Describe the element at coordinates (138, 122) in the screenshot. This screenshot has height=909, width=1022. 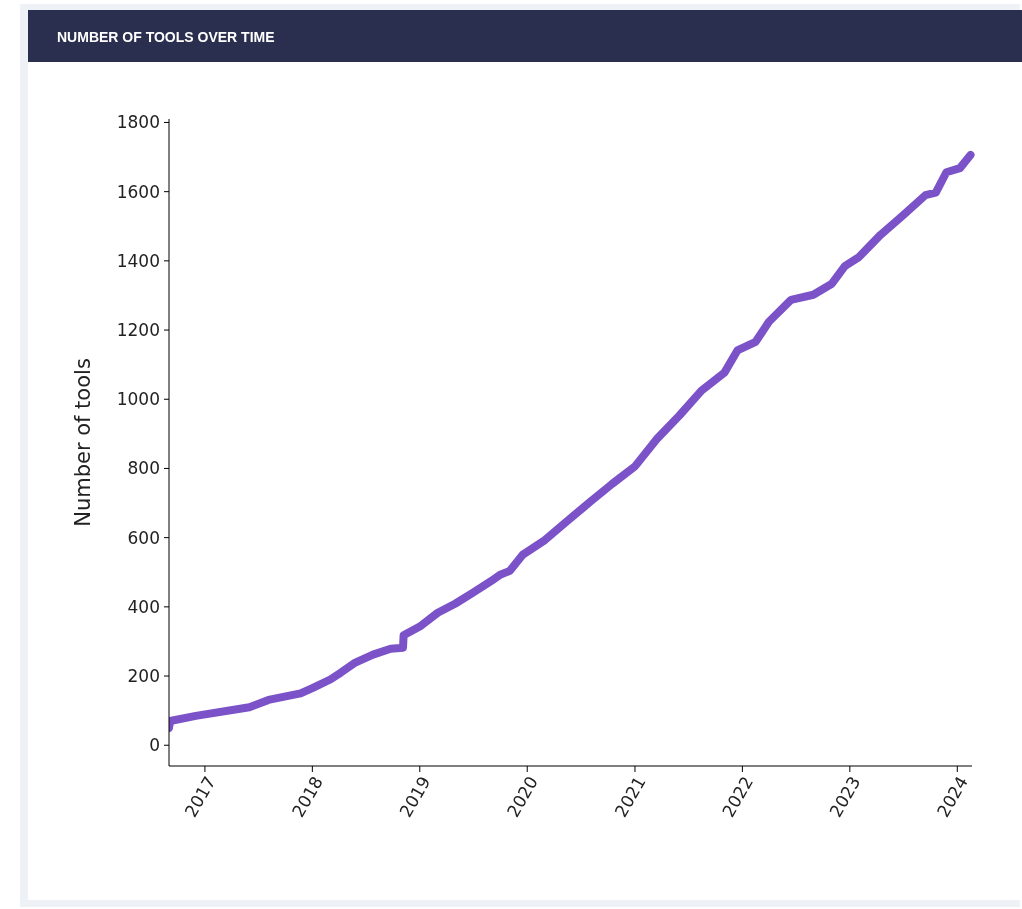
I see `y-tick-label: 1800` at that location.